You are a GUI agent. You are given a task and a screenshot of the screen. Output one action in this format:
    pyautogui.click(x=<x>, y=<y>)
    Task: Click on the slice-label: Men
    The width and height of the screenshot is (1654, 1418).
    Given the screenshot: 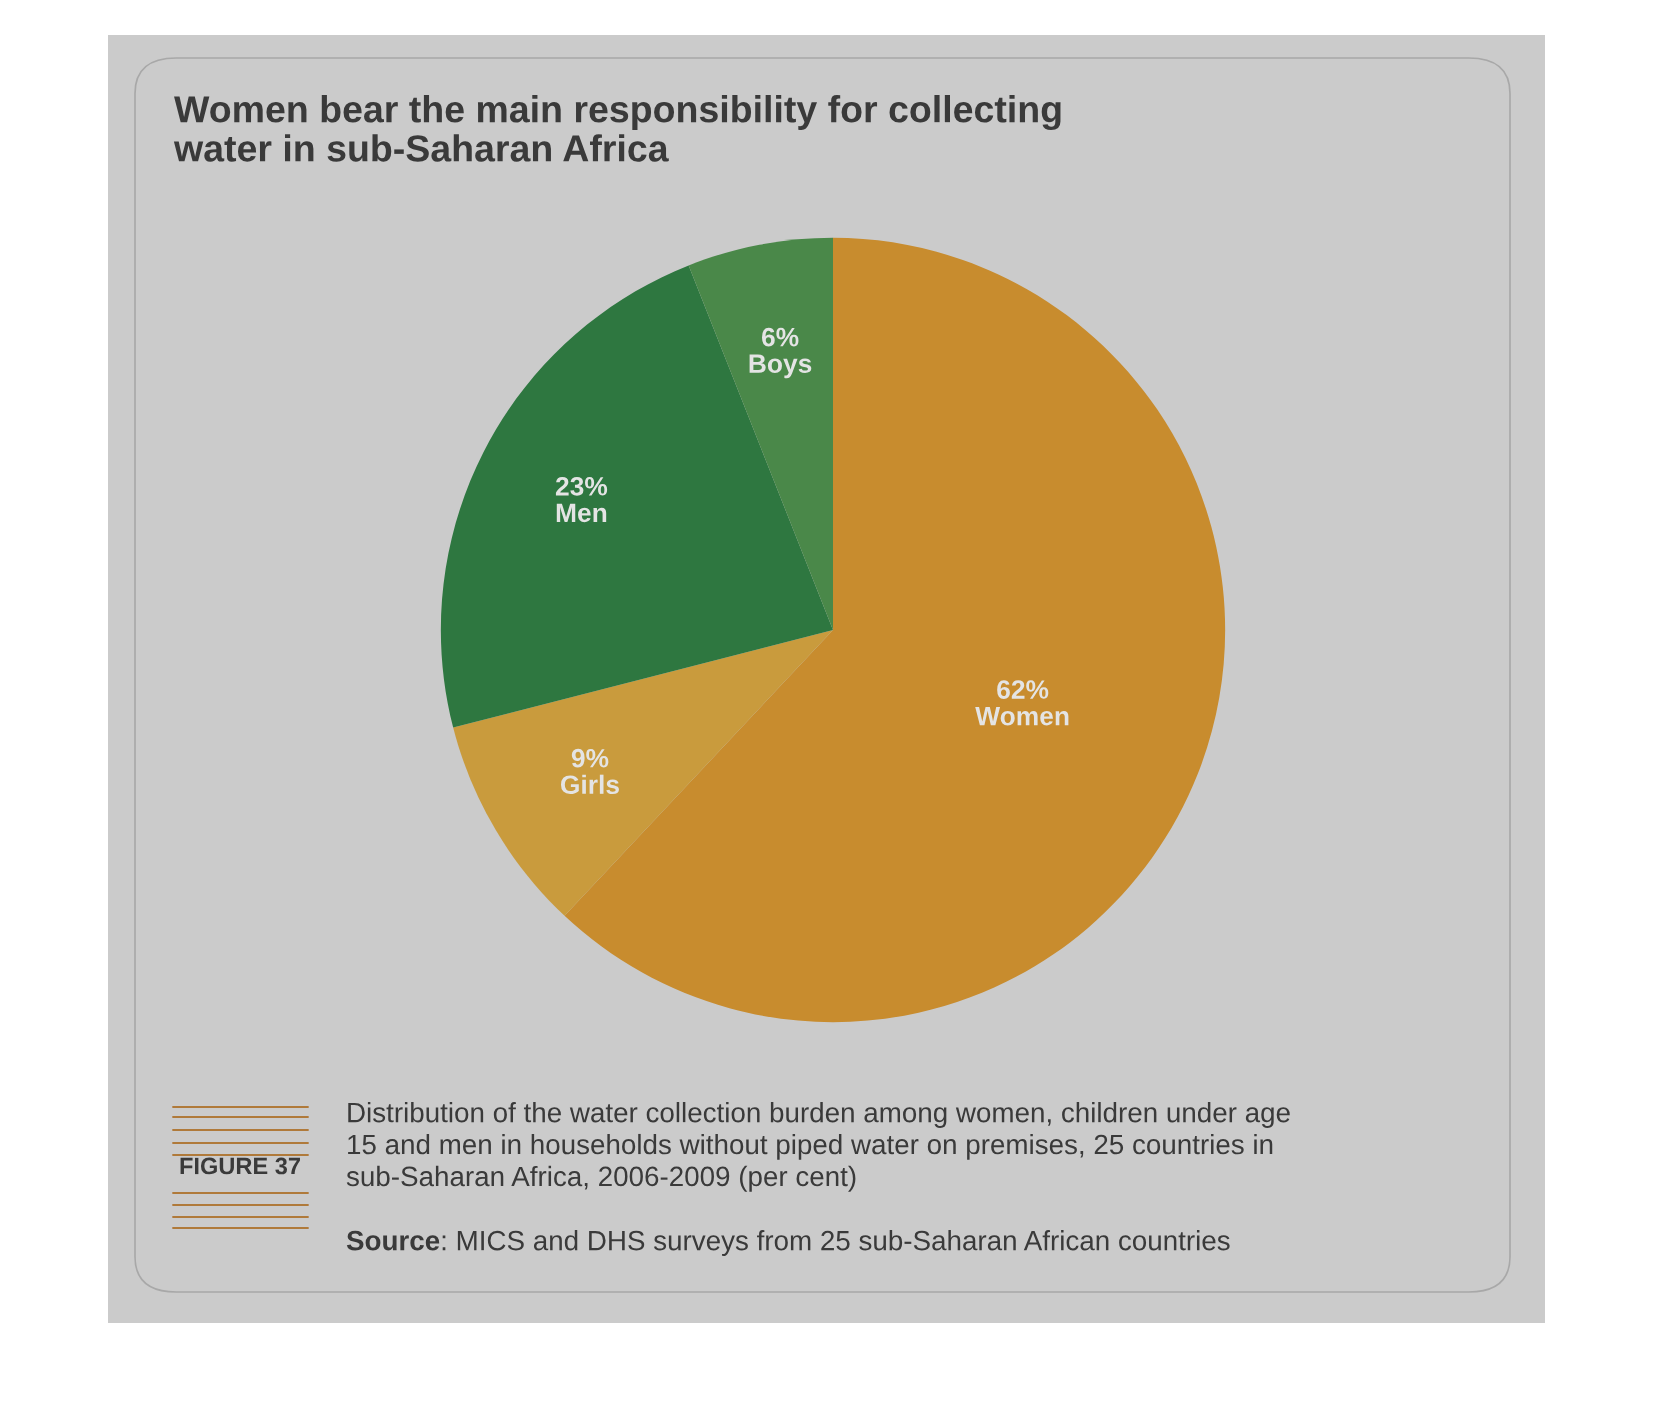 What is the action you would take?
    pyautogui.click(x=581, y=513)
    